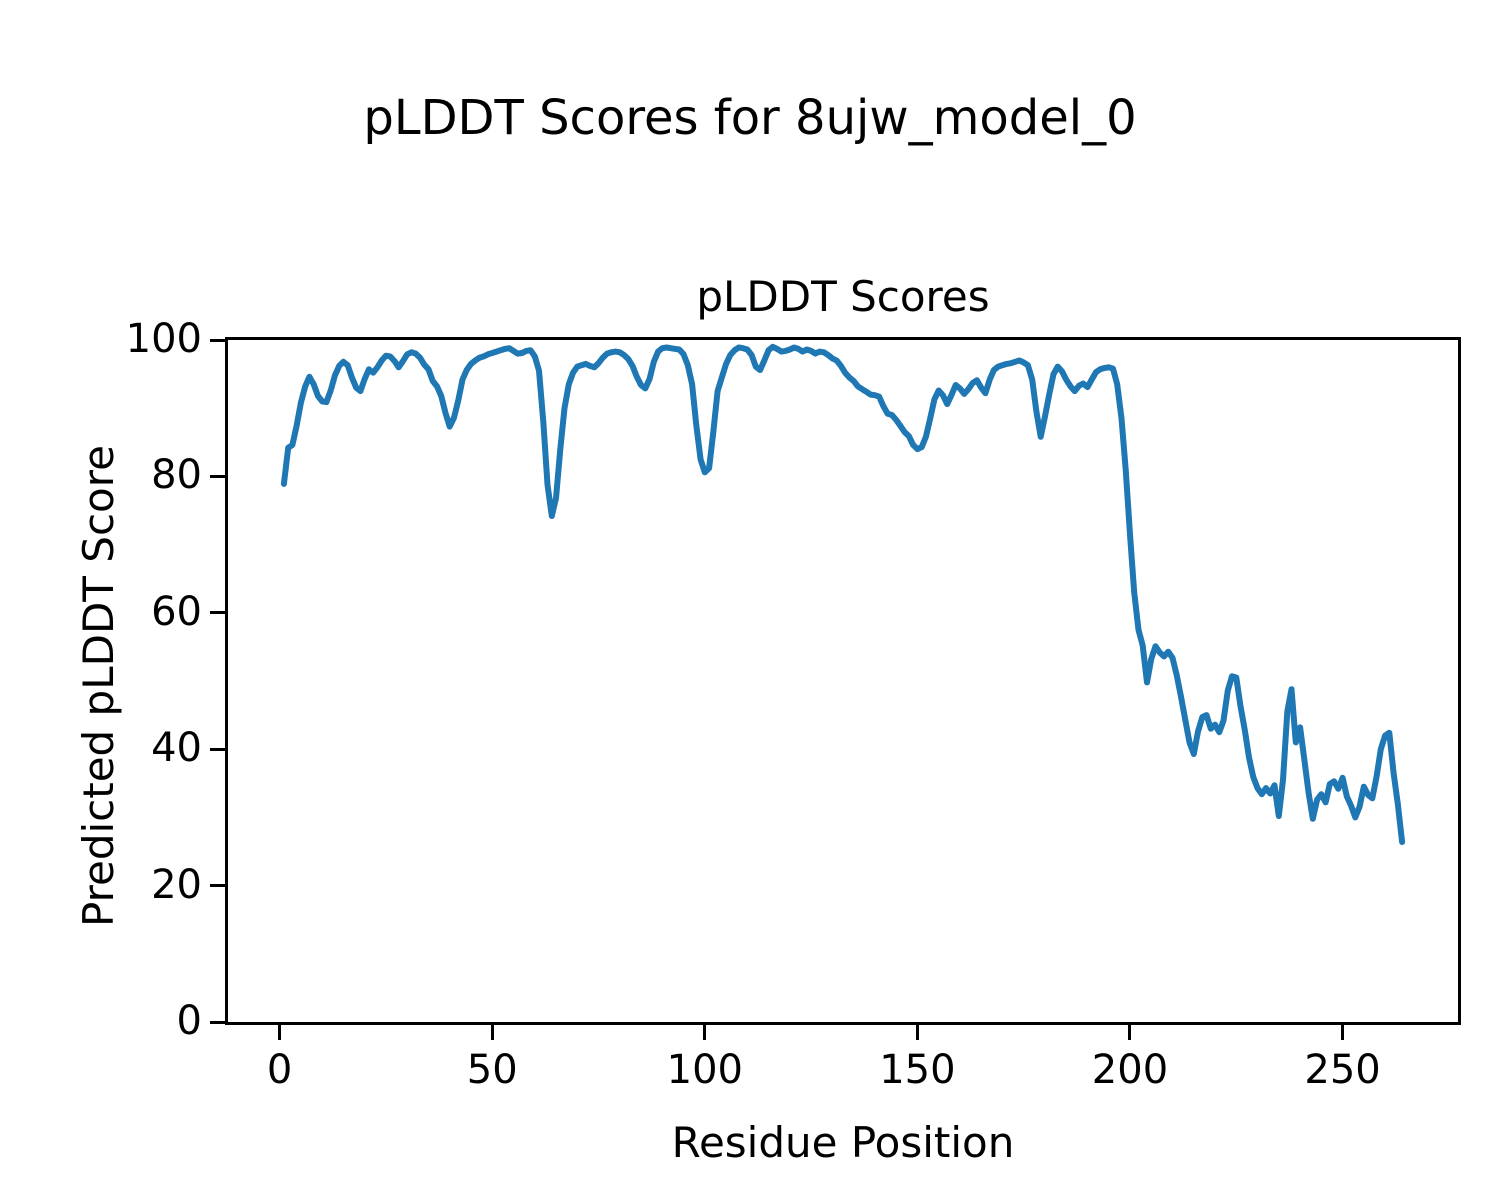 The width and height of the screenshot is (1500, 1200). I want to click on y-axis-label: Predicted pLDDT Score, so click(98, 686).